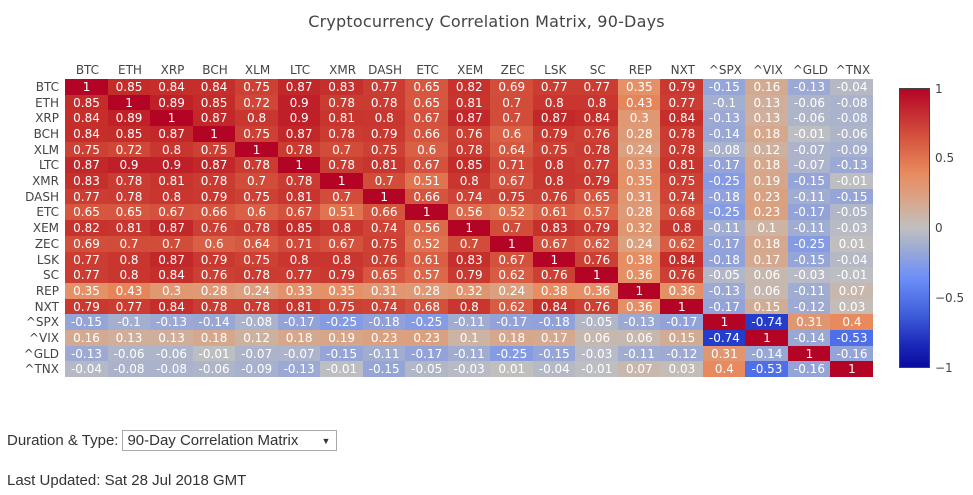 This screenshot has width=973, height=495. I want to click on heatmap-cell: 0.07, so click(639, 369).